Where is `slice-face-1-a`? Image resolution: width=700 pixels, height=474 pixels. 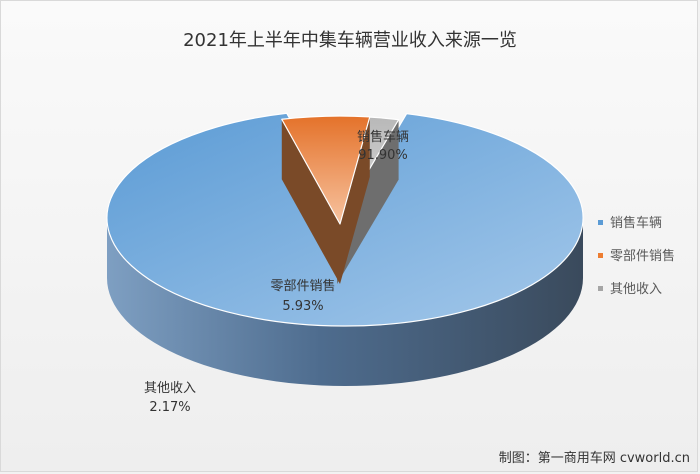
slice-face-1-a is located at coordinates (310, 201).